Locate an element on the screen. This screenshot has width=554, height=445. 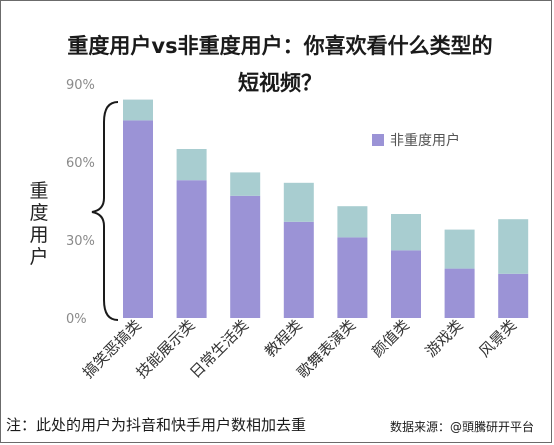
x-tick-label: 颜值类 is located at coordinates (390, 338).